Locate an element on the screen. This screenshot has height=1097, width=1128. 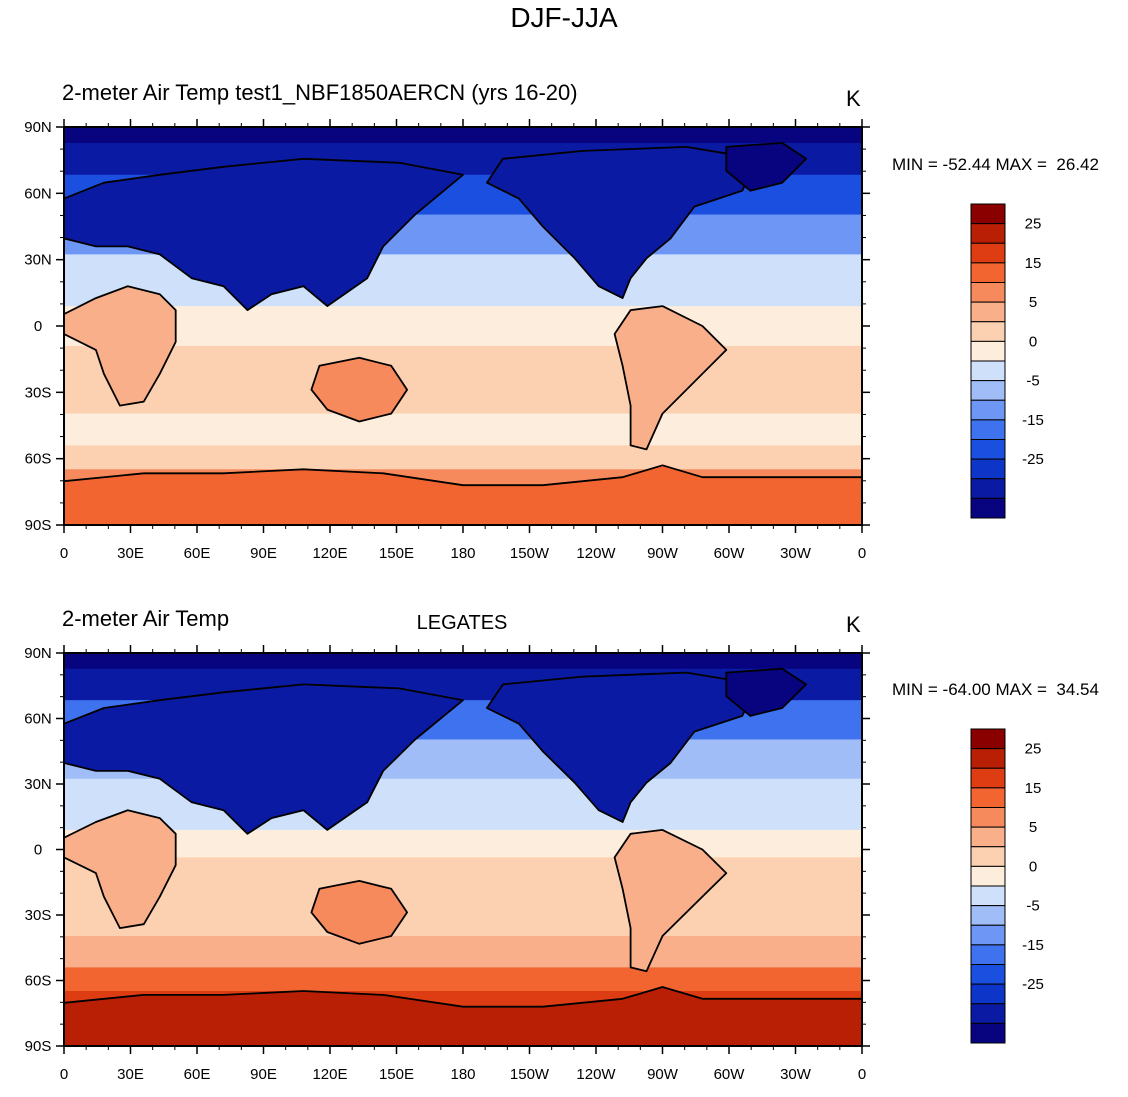
lon-label: 60W is located at coordinates (730, 1074).